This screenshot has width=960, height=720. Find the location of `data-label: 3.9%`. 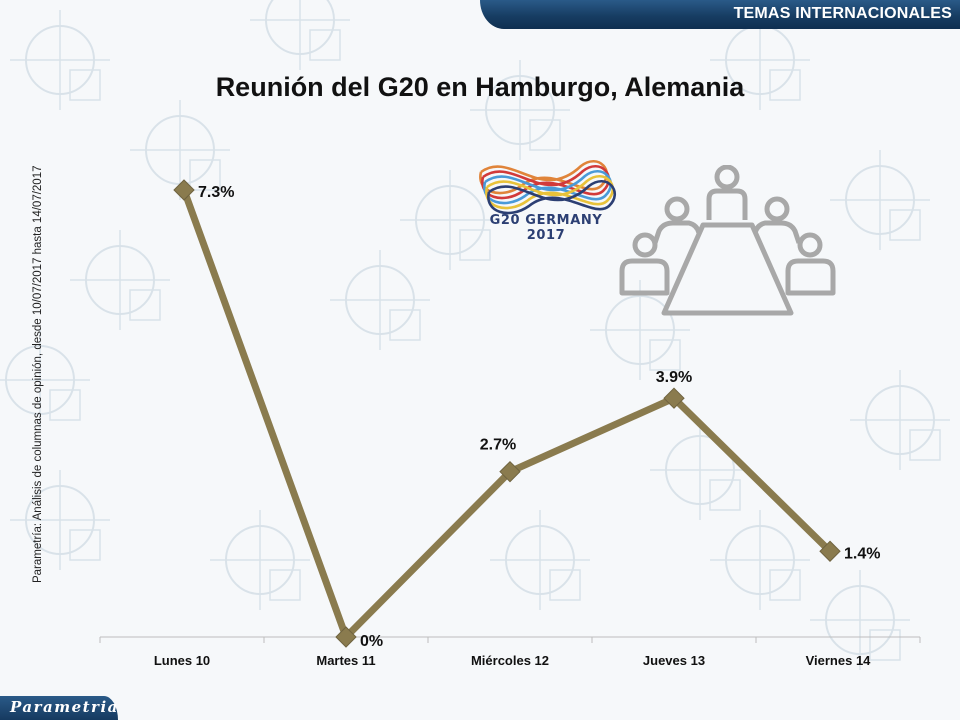

data-label: 3.9% is located at coordinates (674, 377).